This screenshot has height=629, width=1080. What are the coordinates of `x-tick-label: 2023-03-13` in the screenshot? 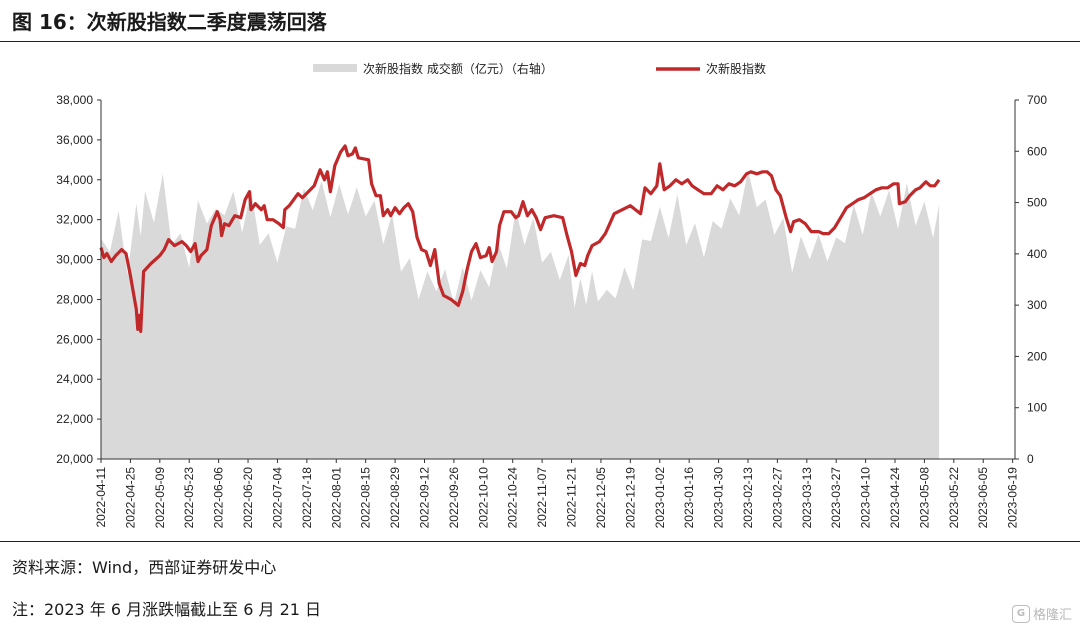 It's located at (807, 498).